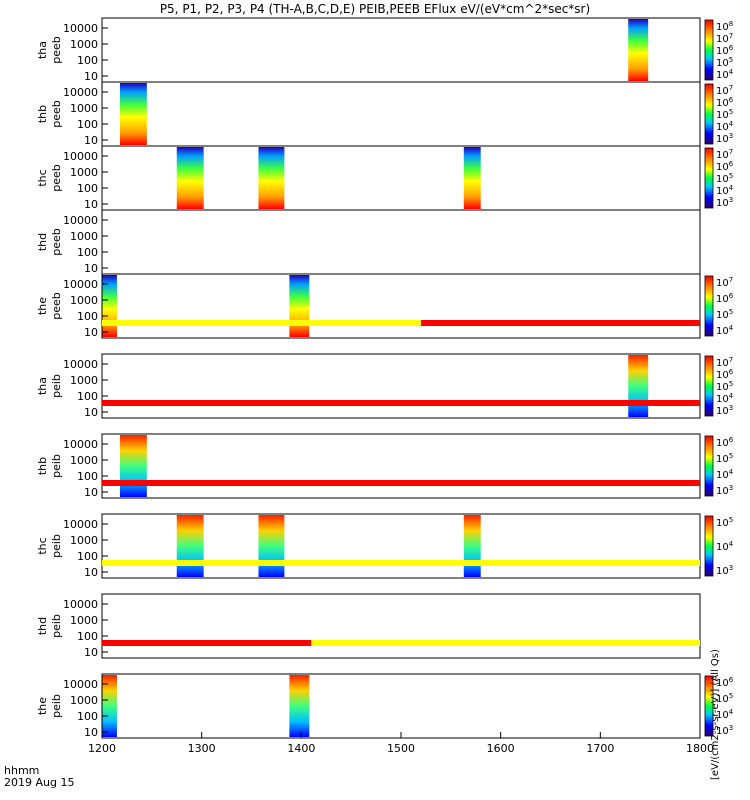  I want to click on x-tick-label: 1800, so click(700, 748).